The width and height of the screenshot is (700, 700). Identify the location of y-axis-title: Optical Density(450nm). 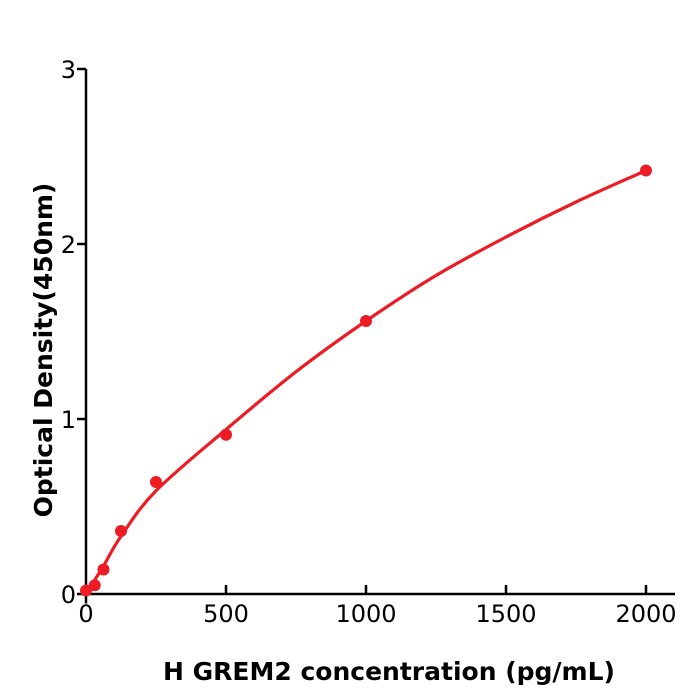
(43, 350).